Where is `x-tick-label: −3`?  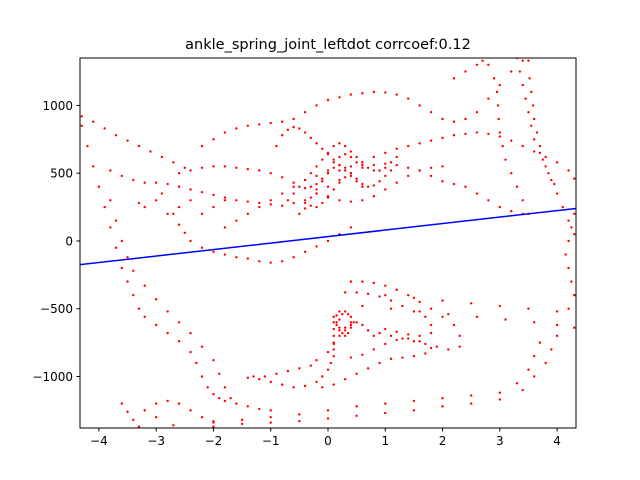
x-tick-label: −3 is located at coordinates (156, 441).